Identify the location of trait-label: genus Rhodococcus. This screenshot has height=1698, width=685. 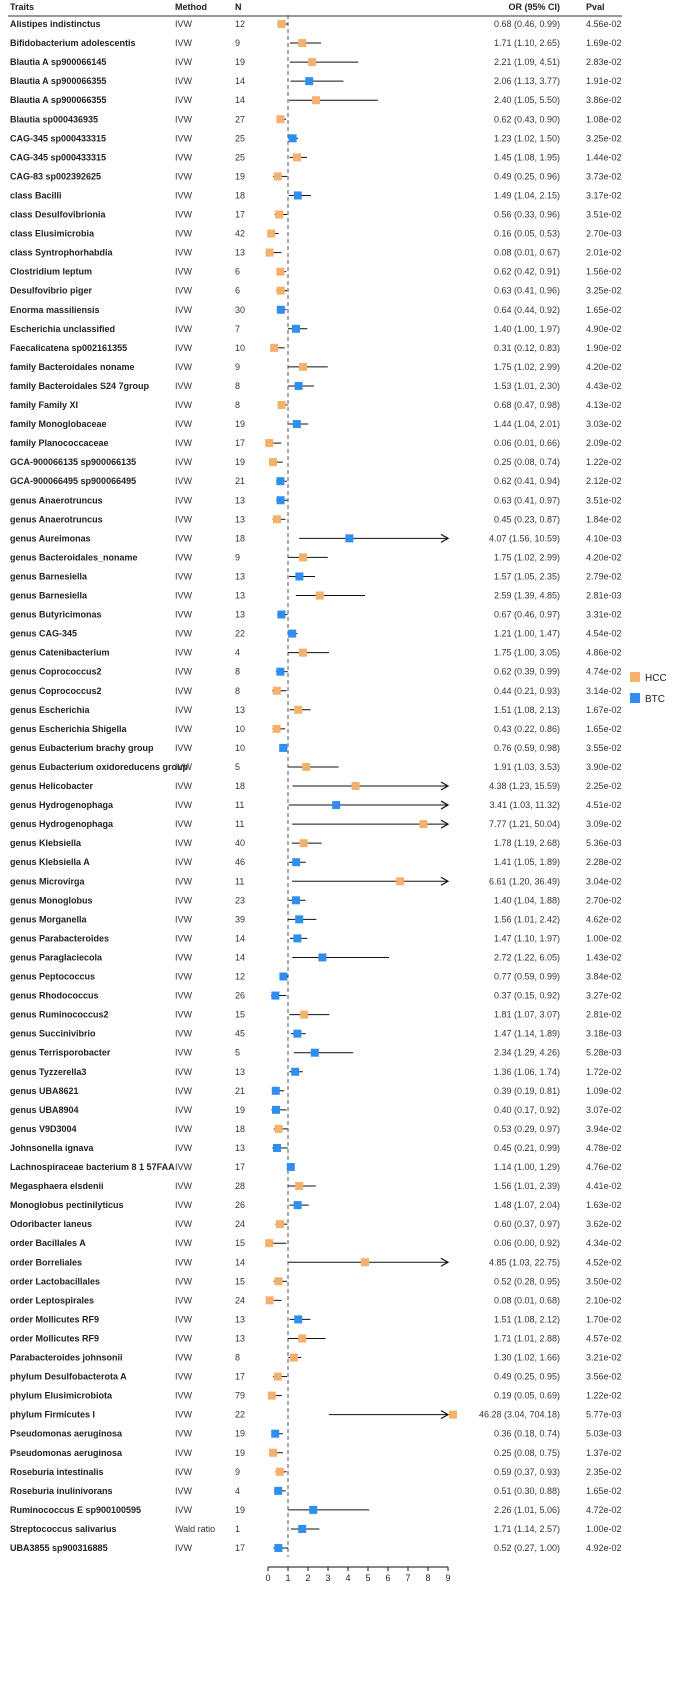
(54, 996).